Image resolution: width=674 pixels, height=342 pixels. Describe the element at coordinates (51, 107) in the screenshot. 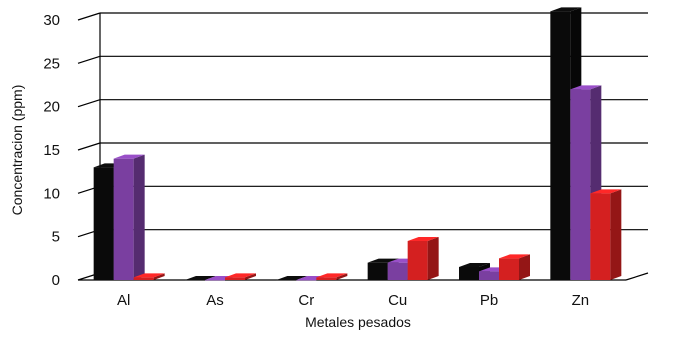

I see `y-tick-label: 20` at that location.